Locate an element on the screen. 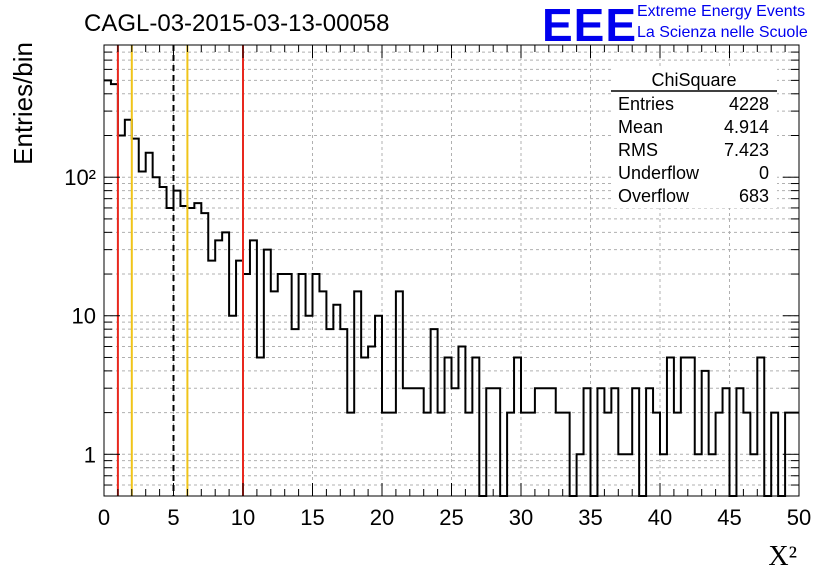 This screenshot has height=572, width=836. stats-value: 4.914 is located at coordinates (746, 127).